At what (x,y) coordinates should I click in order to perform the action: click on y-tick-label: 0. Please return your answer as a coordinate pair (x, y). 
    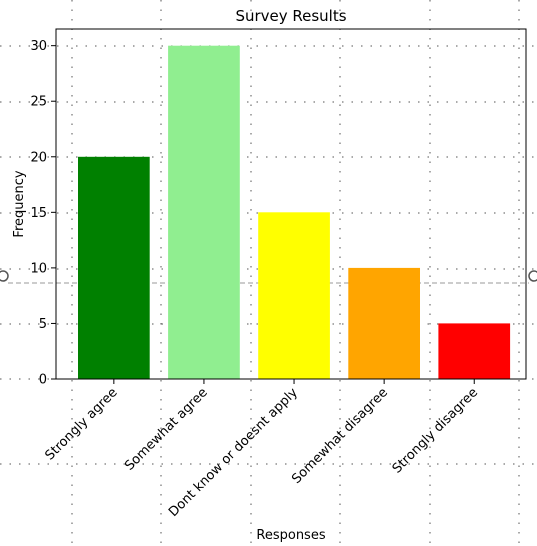
    Looking at the image, I should click on (43, 380).